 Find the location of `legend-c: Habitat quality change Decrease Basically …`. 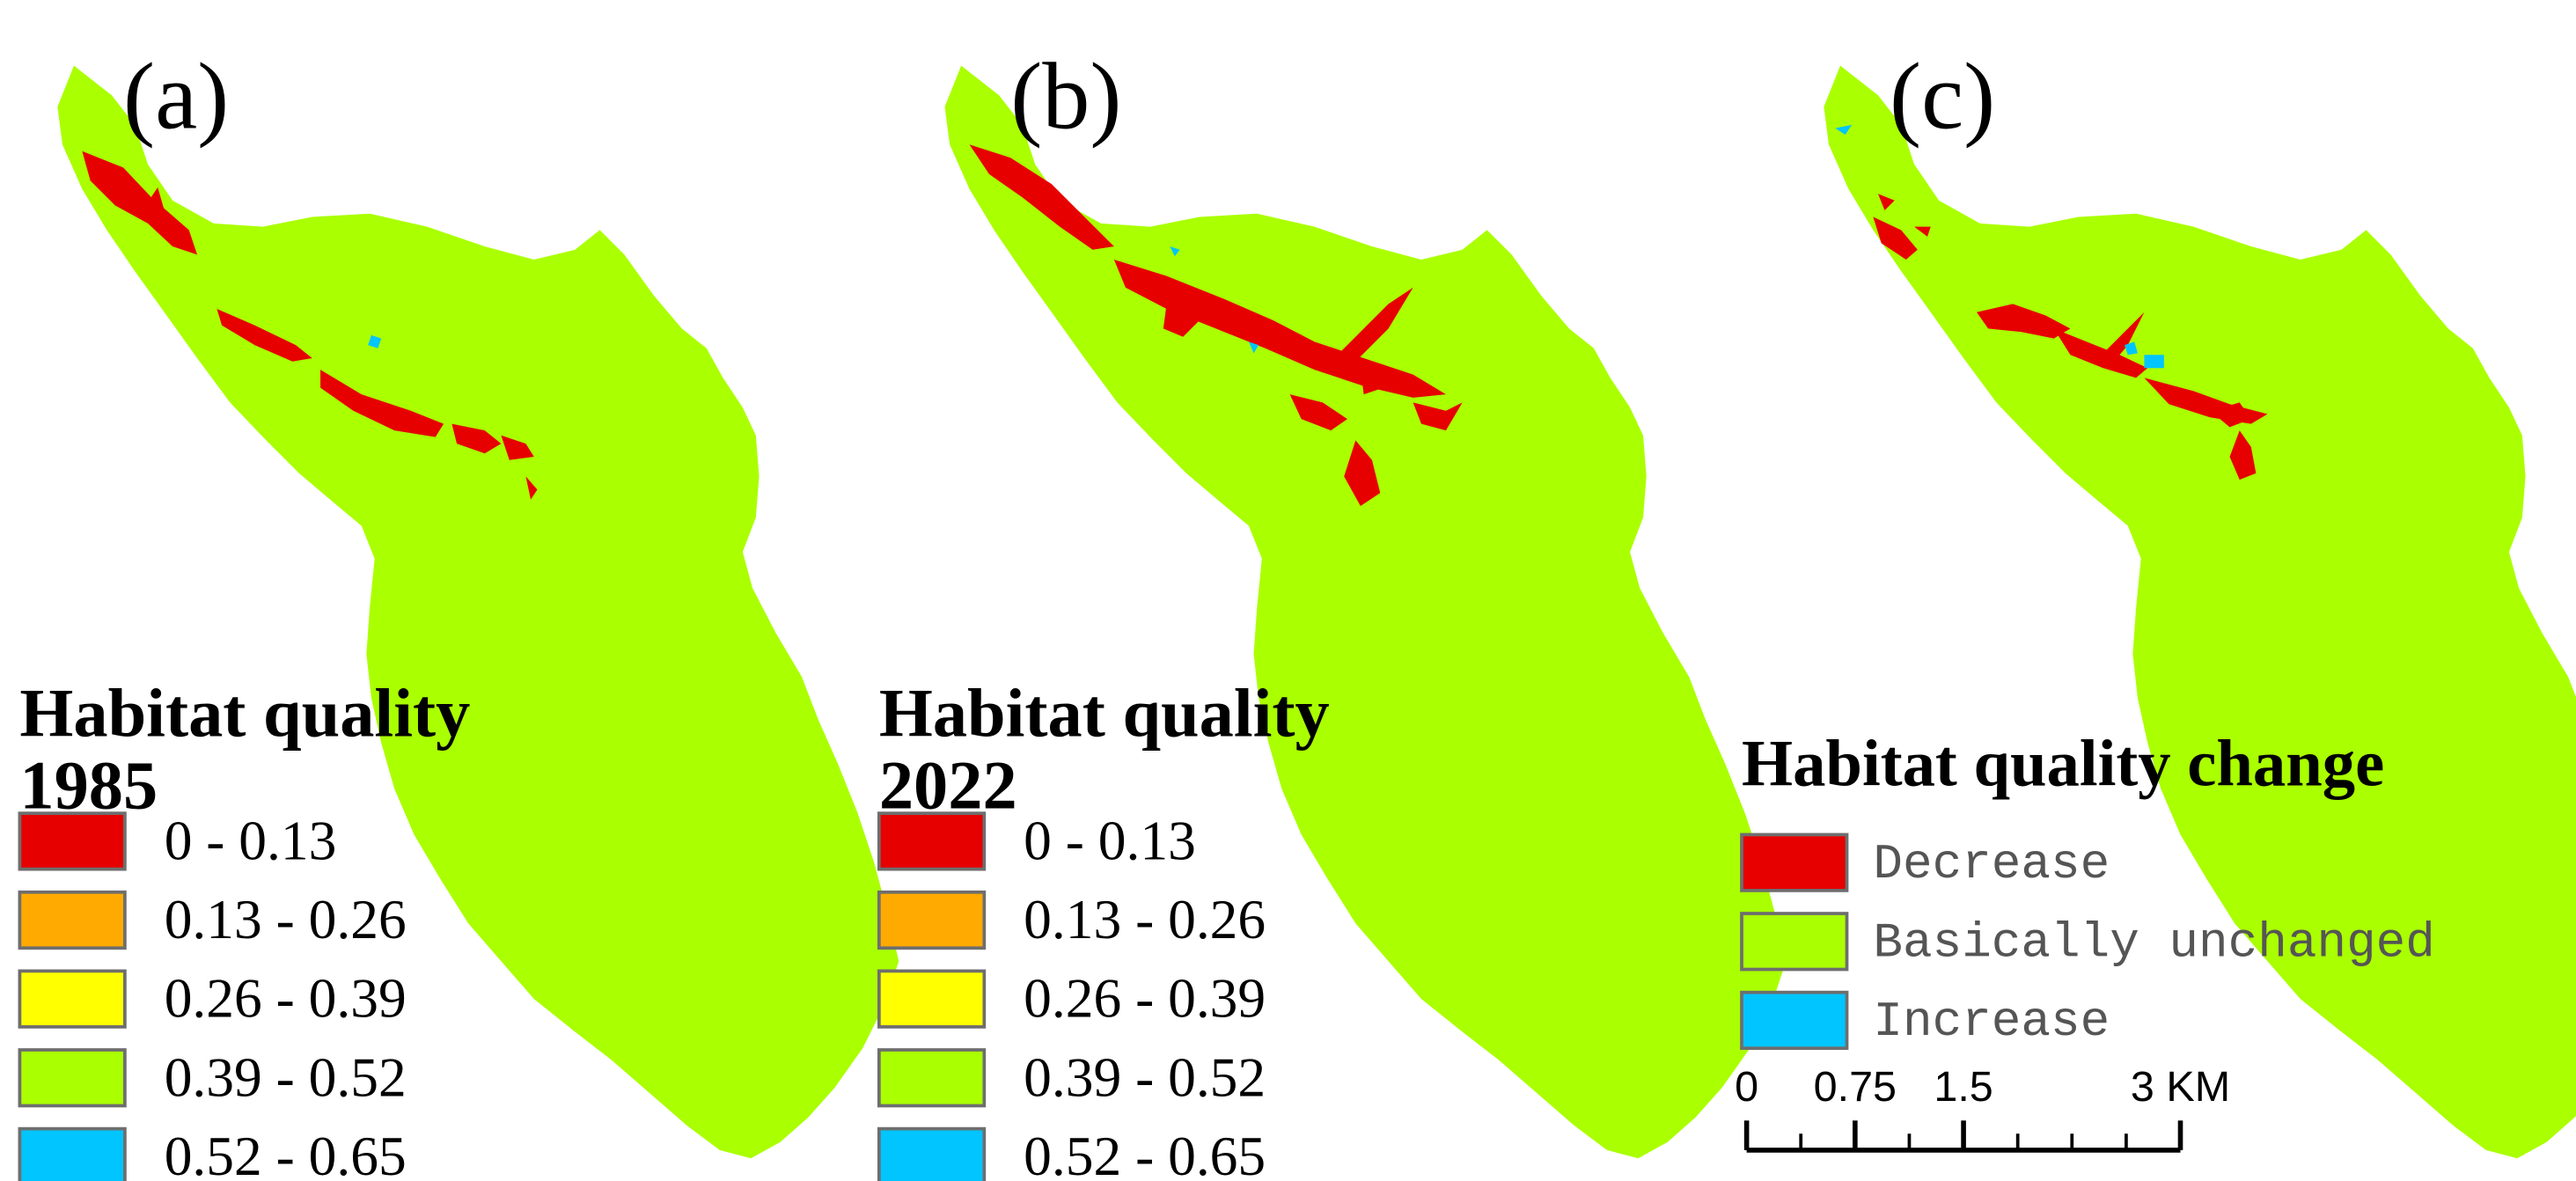

legend-c: Habitat quality change Decrease Basically … is located at coordinates (2087, 889).